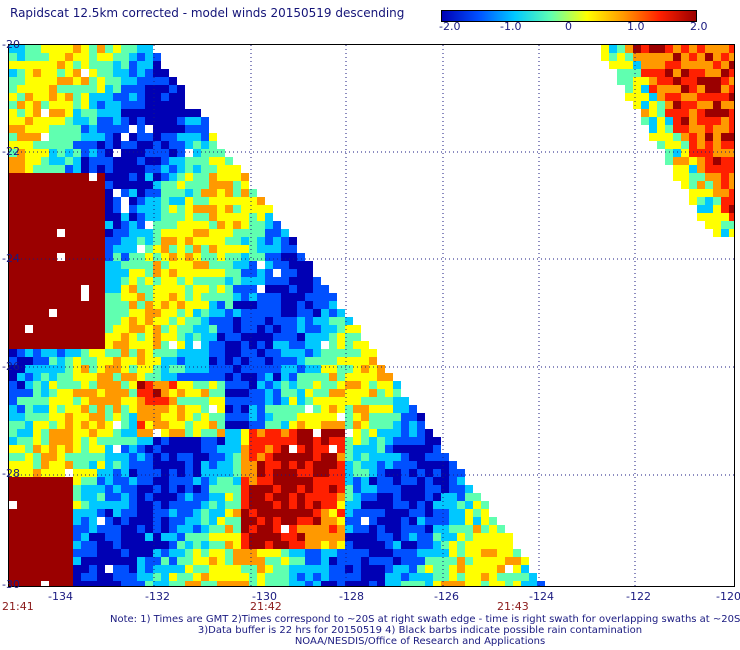 The width and height of the screenshot is (740, 650). Describe the element at coordinates (11, 44) in the screenshot. I see `lat-tick: -20` at that location.